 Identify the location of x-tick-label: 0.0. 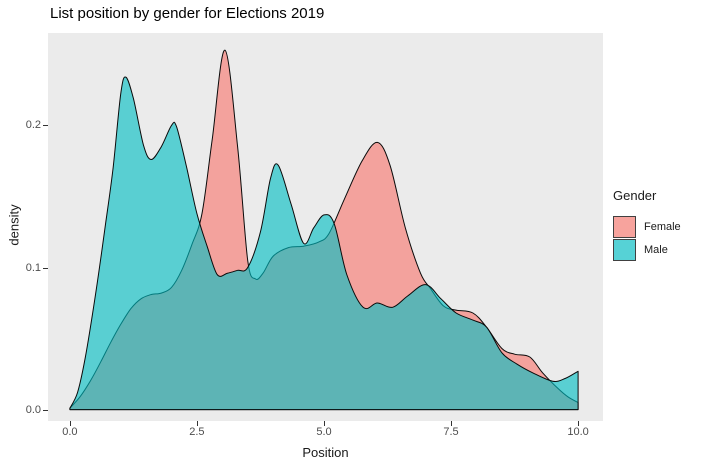
(70, 432).